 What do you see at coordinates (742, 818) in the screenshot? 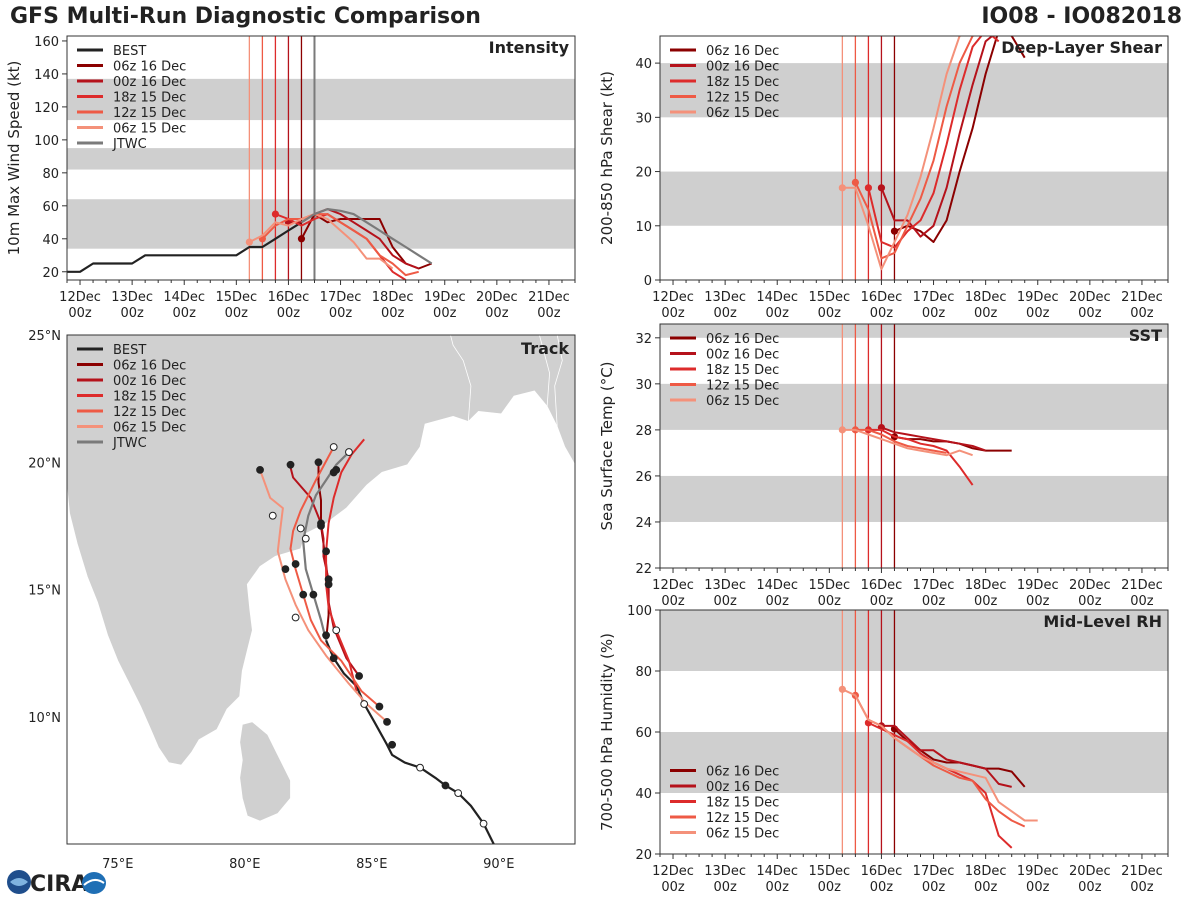
I see `rh-legend-label: 12z 15 Dec` at bounding box center [742, 818].